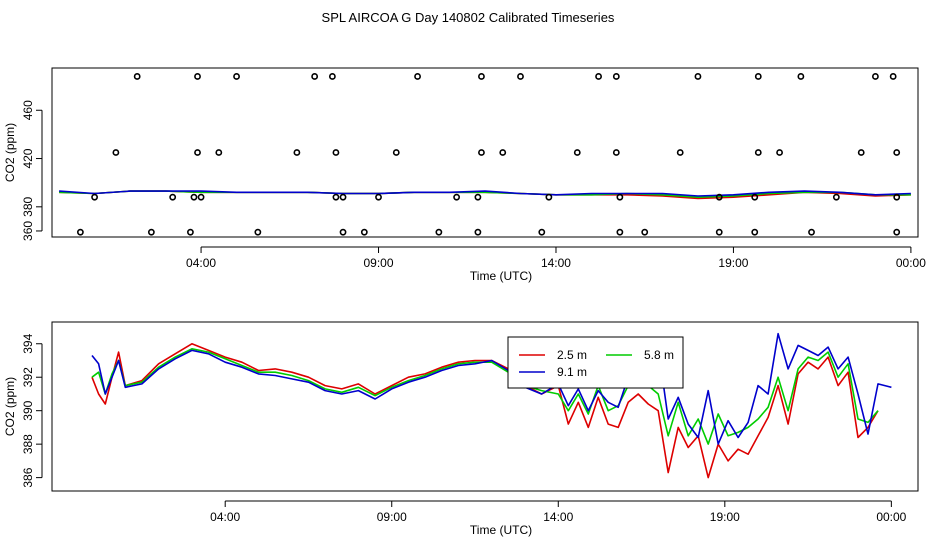 Image resolution: width=936 pixels, height=540 pixels. I want to click on series-line-9-1-m, so click(485, 193).